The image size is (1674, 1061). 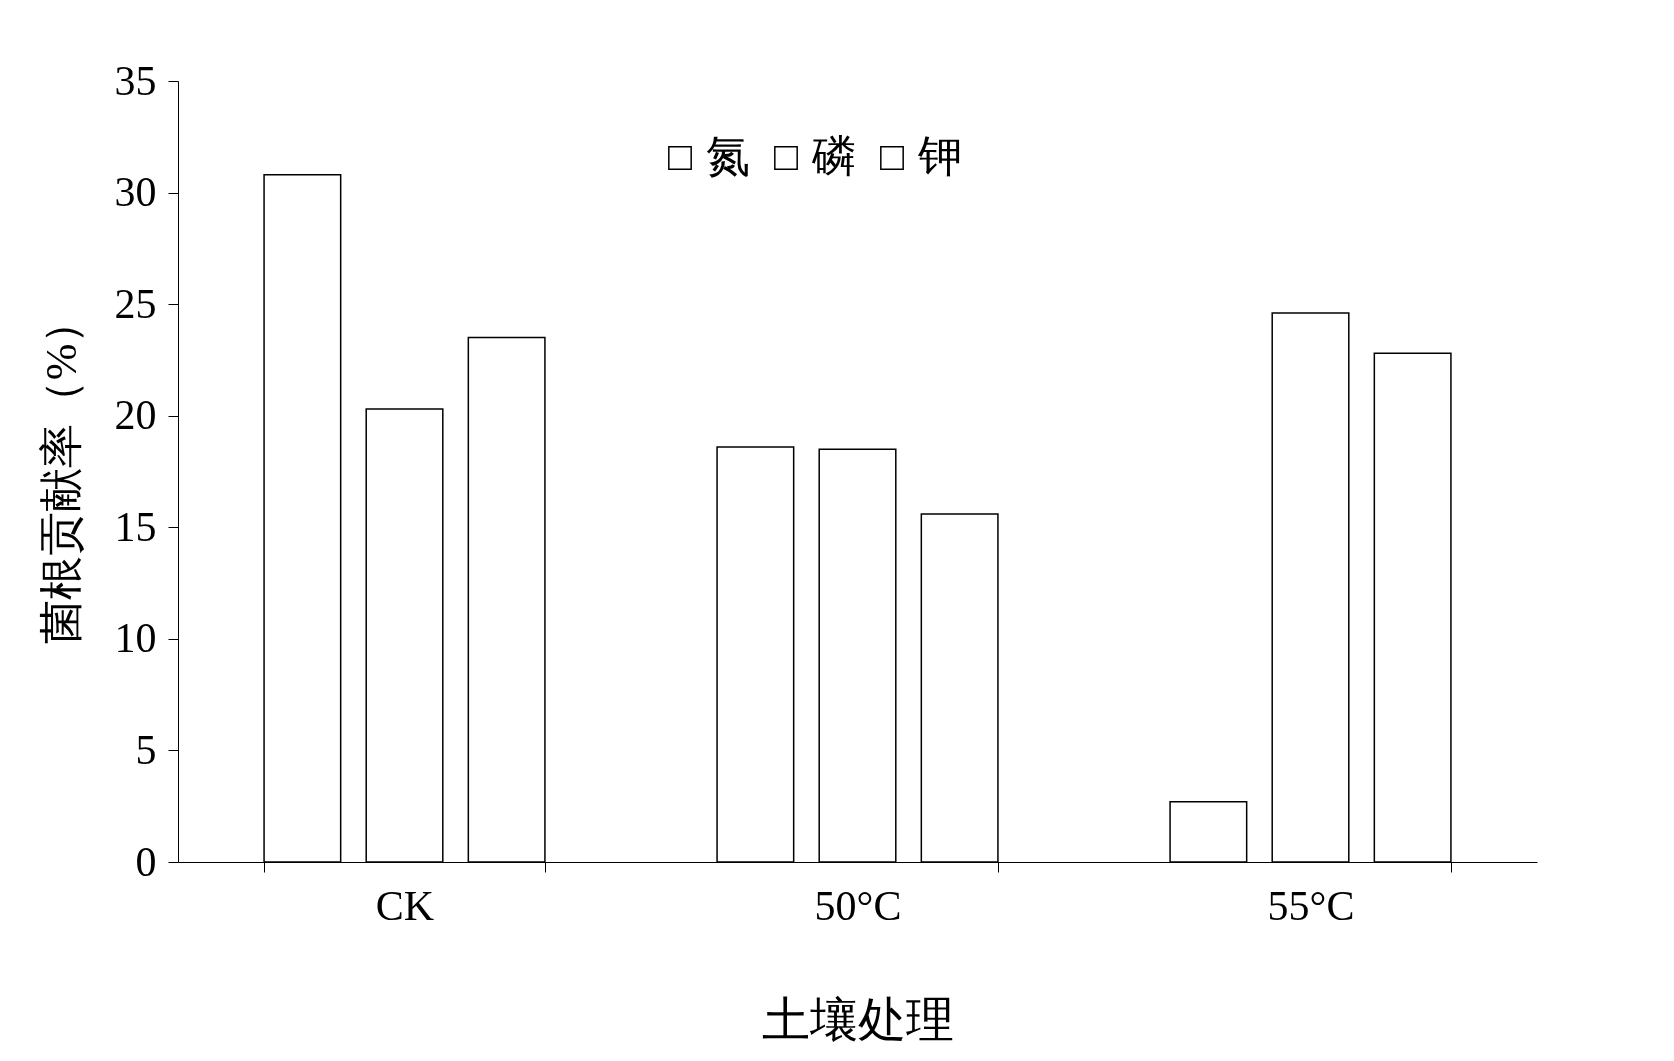 I want to click on y-tick-label: 35, so click(x=135, y=80).